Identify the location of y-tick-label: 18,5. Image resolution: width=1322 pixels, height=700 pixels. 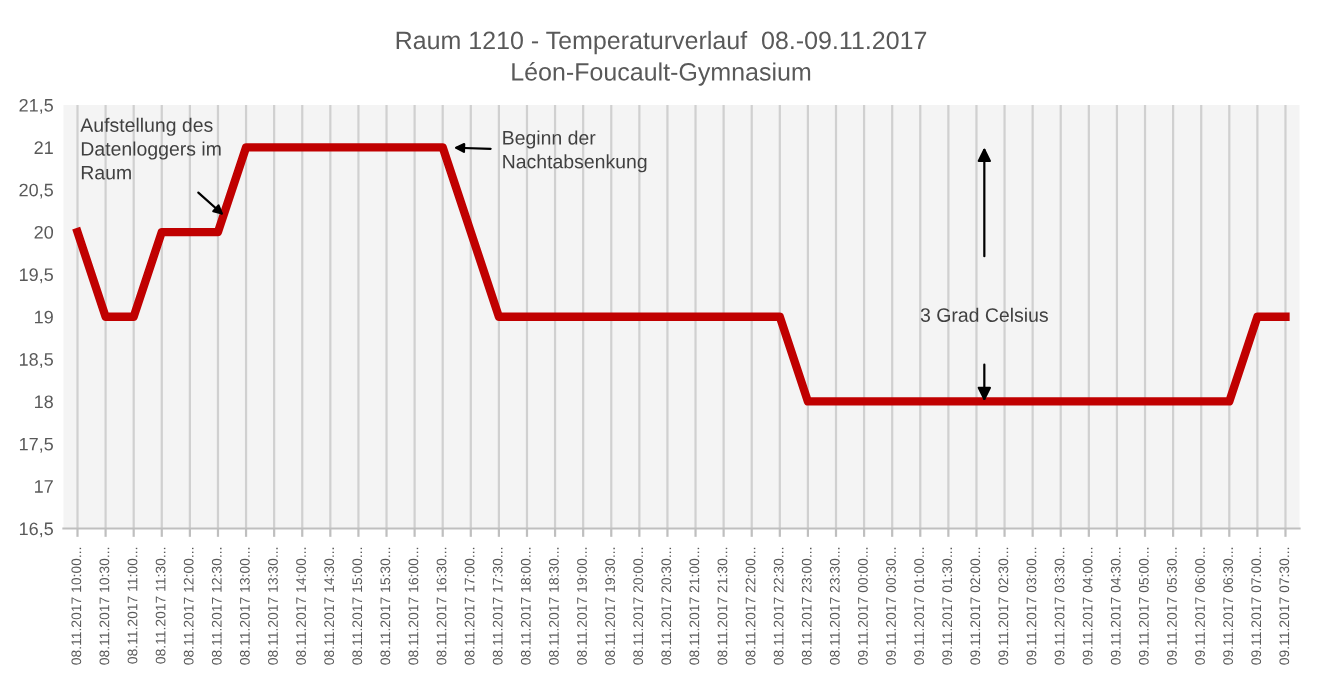
(36, 360).